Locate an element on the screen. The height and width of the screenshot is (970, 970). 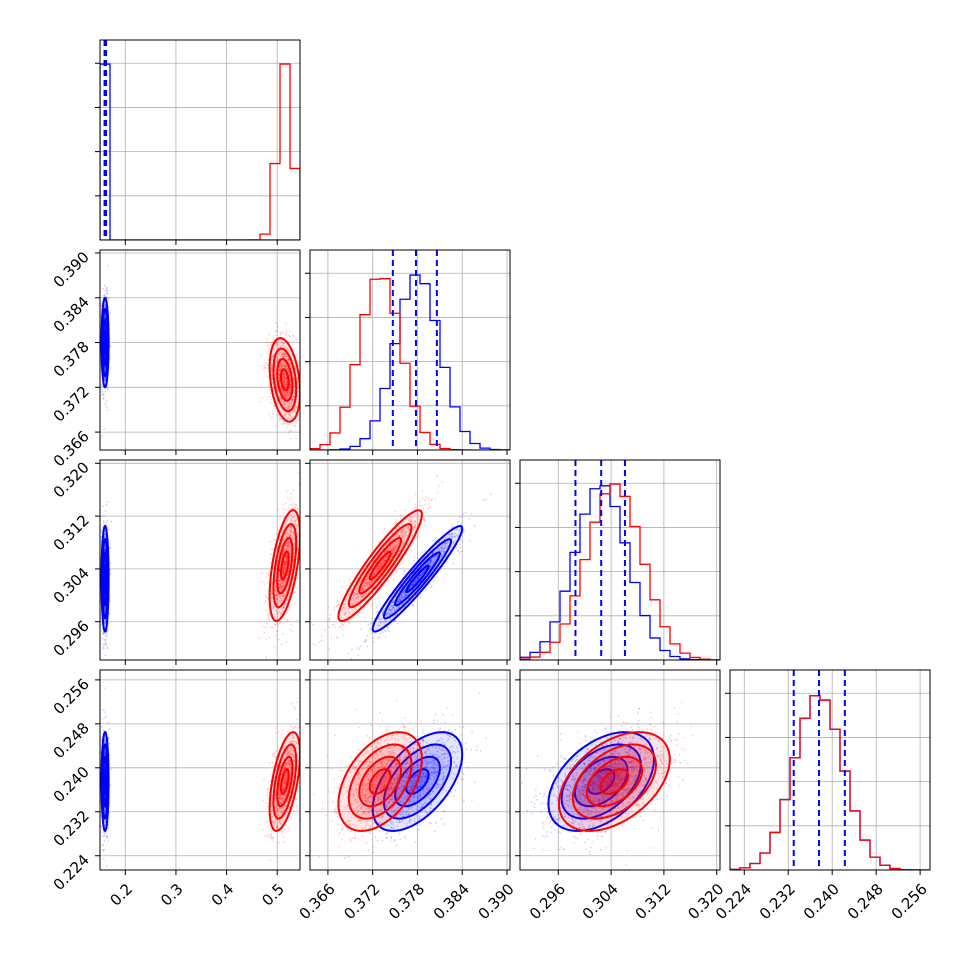
y-tick-label: 0.256 is located at coordinates (71, 696).